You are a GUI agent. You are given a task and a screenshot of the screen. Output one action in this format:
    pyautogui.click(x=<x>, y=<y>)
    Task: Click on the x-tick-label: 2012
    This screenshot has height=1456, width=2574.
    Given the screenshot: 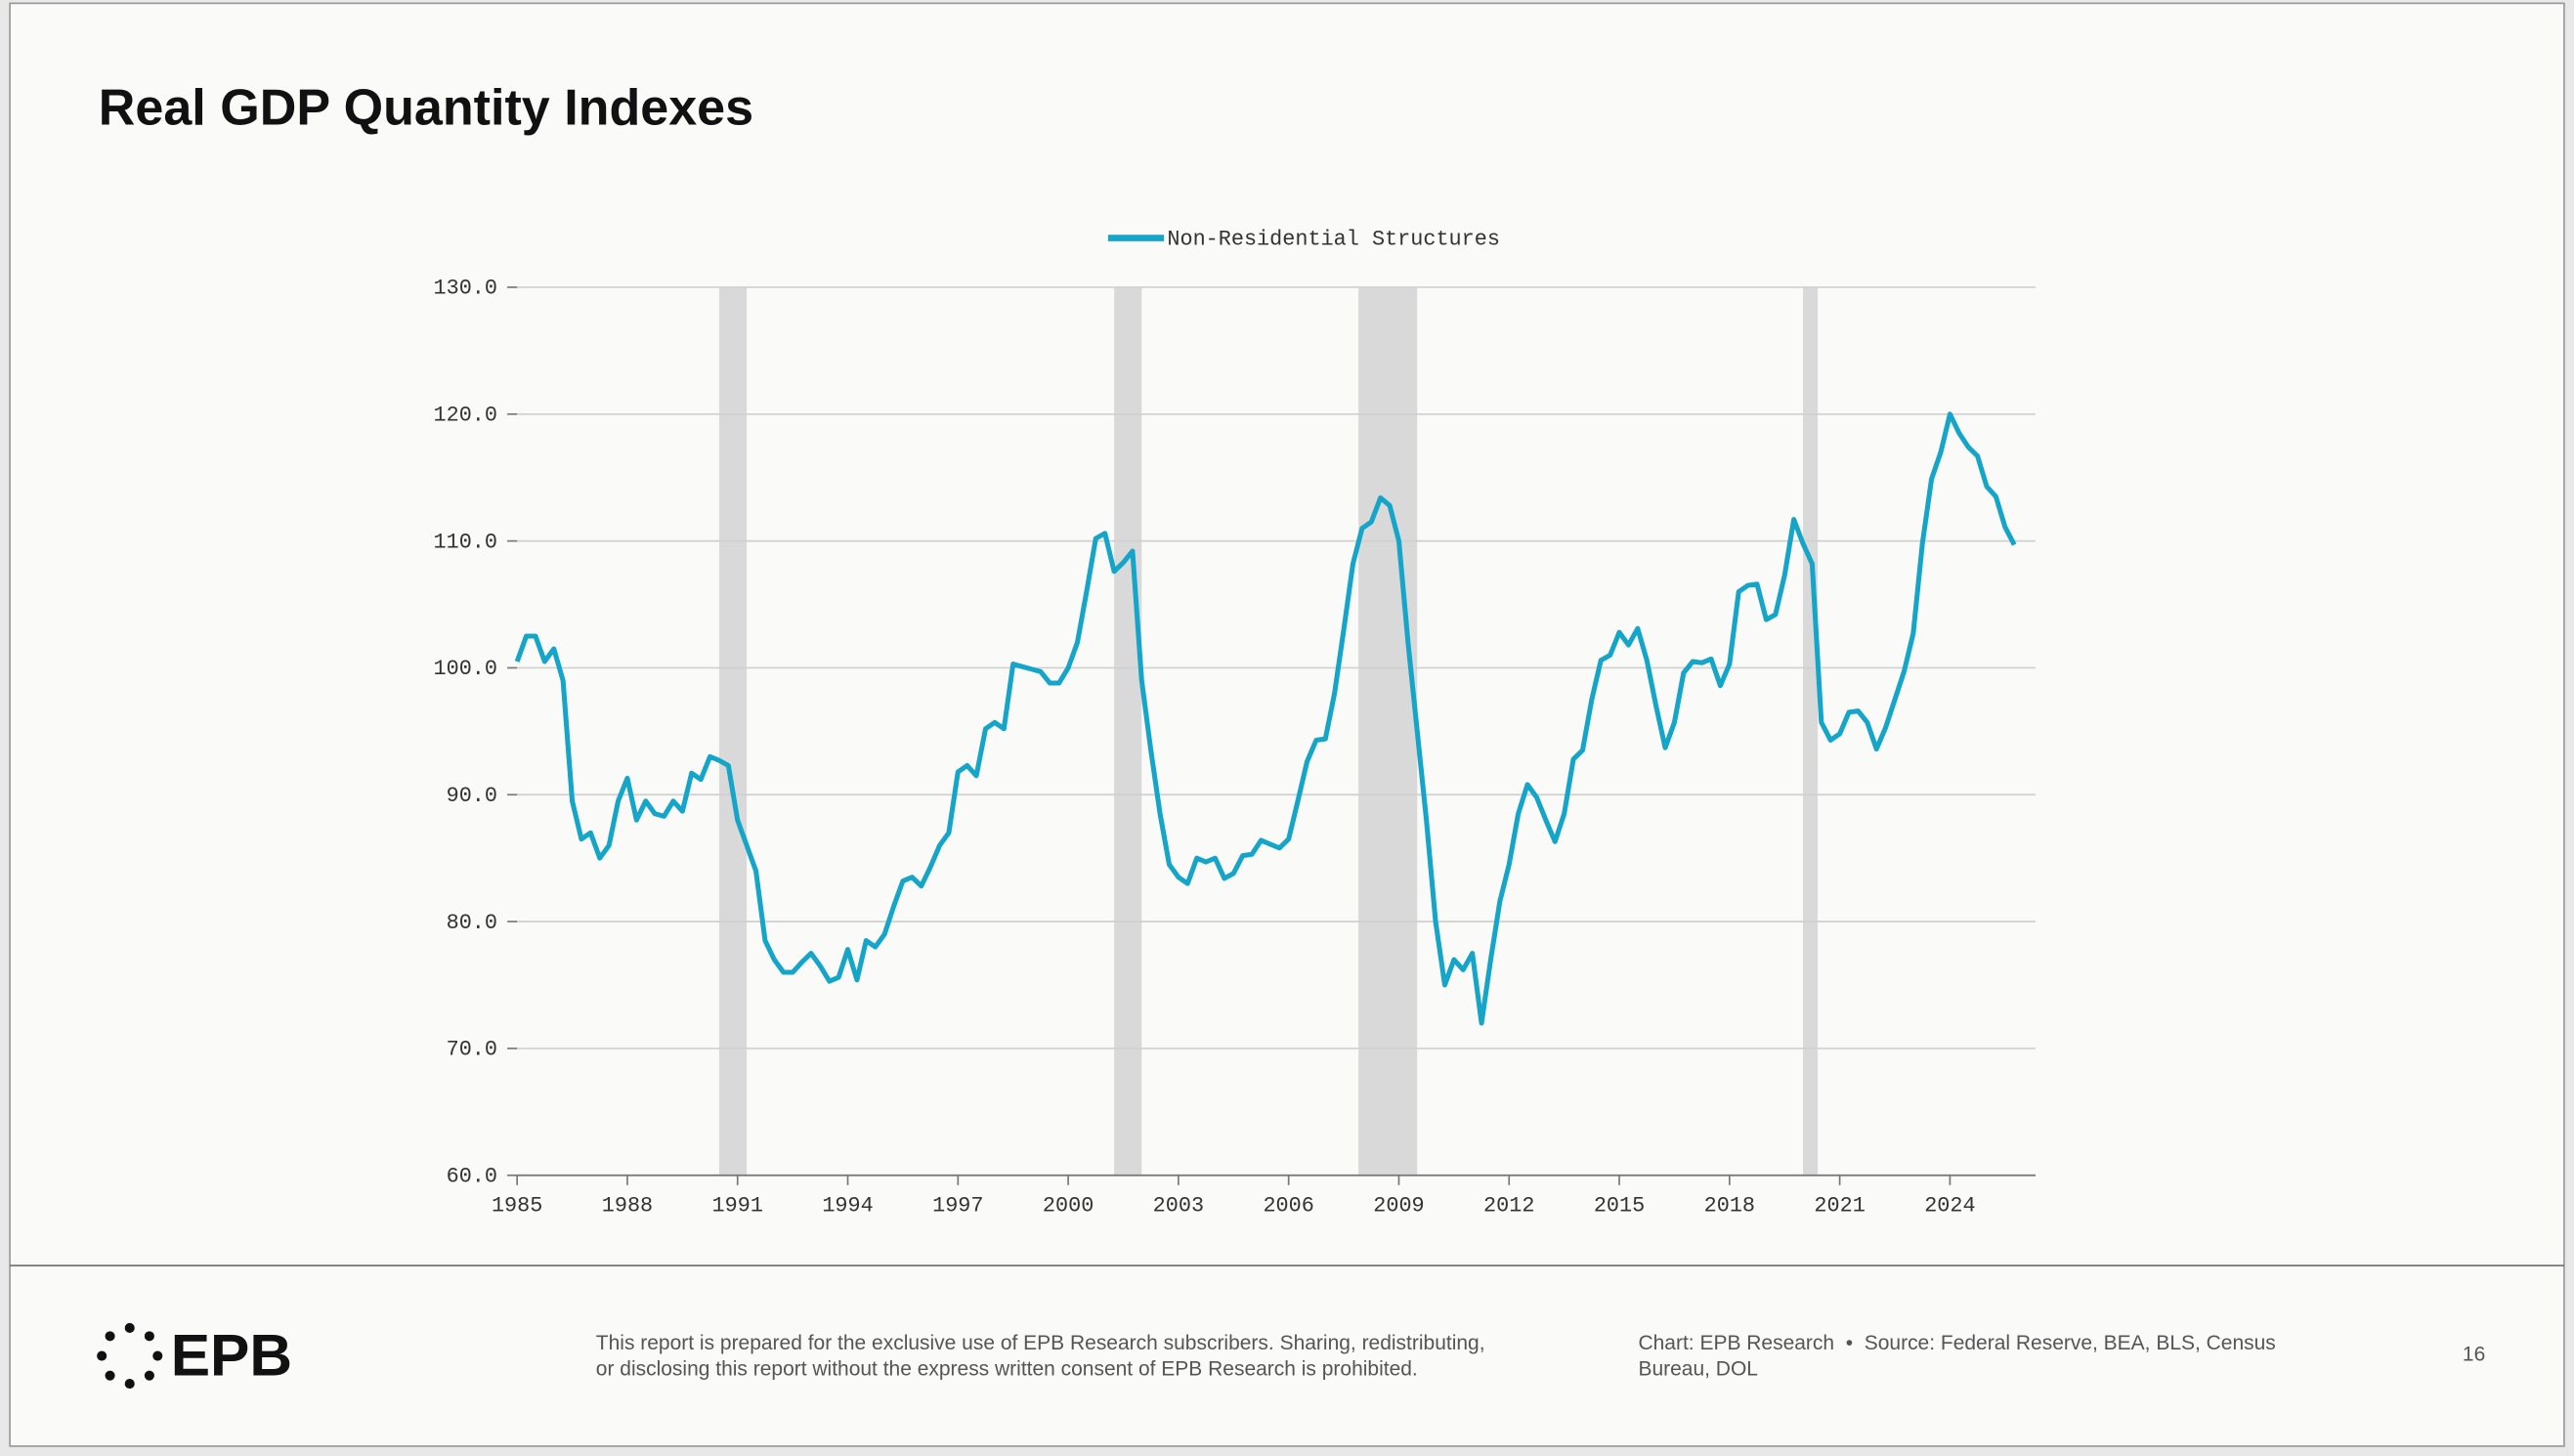 What is the action you would take?
    pyautogui.click(x=1508, y=1206)
    